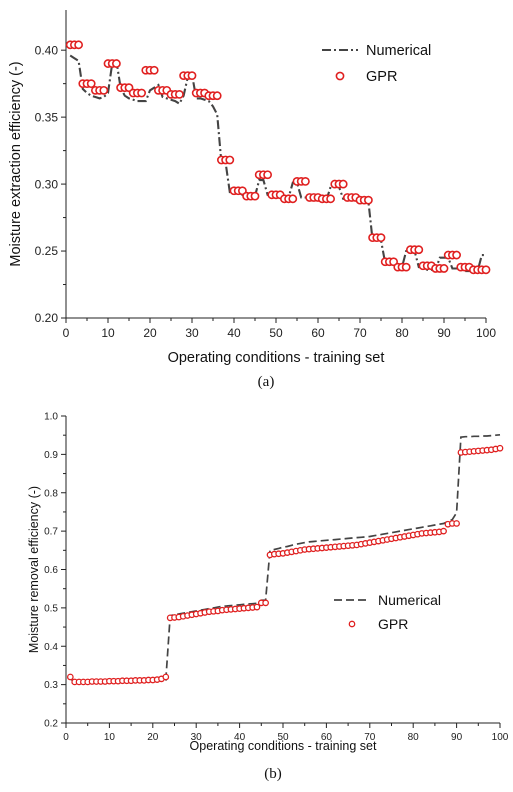 The width and height of the screenshot is (513, 792). I want to click on figure-caption: (b), so click(273, 774).